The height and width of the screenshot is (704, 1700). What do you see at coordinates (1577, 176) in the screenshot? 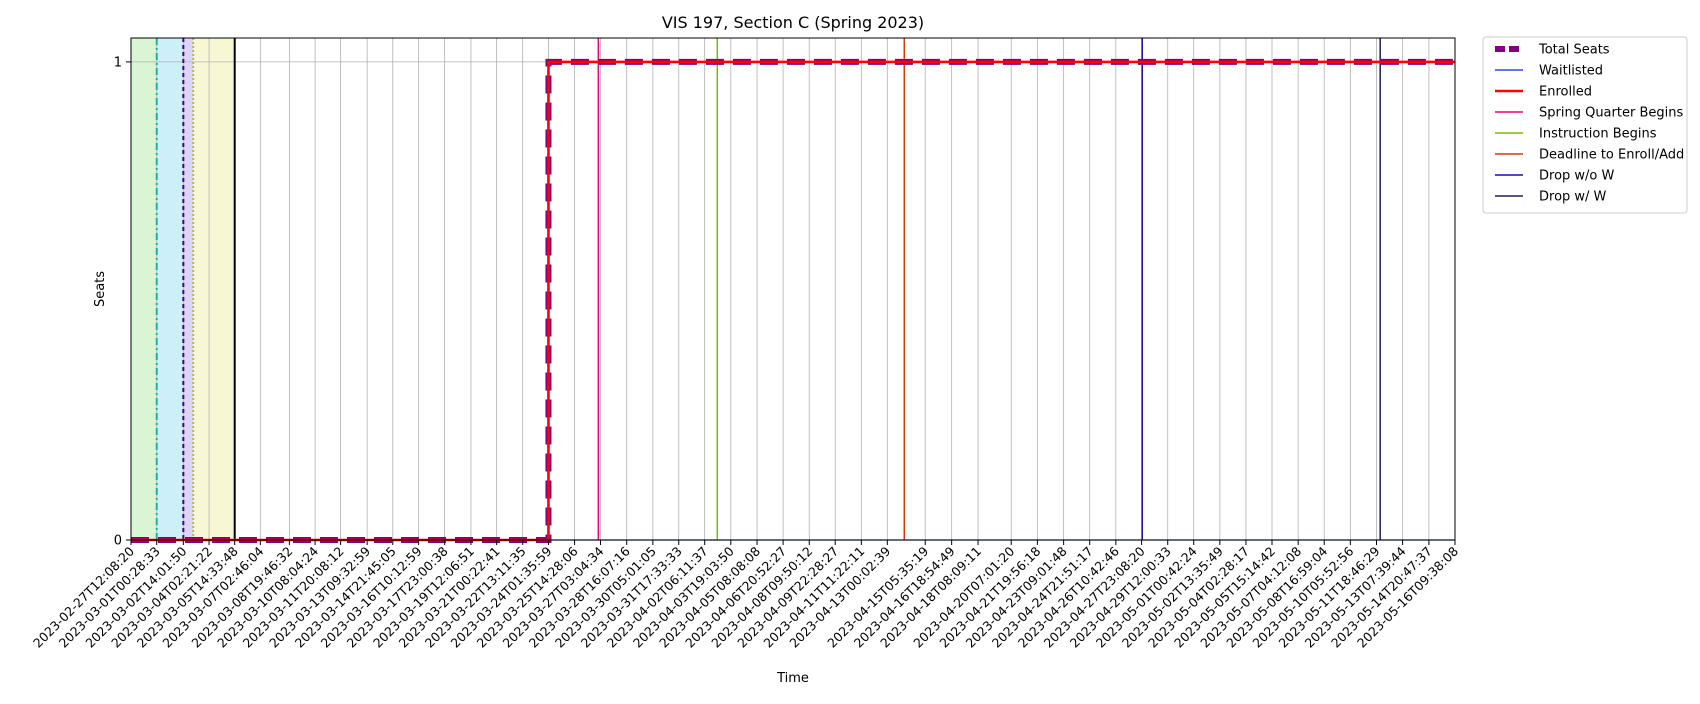
I see `legend-label-6: Drop w/o W` at bounding box center [1577, 176].